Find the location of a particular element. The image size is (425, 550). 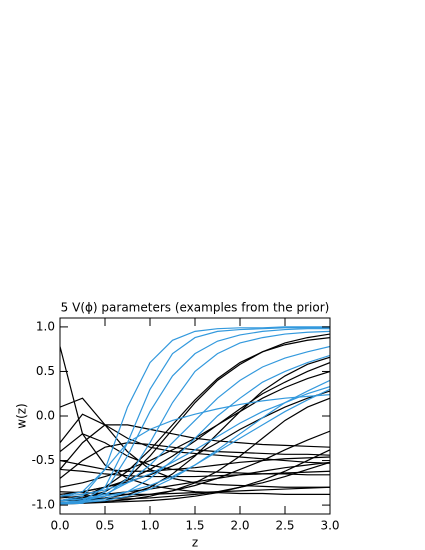

x-tick-label: 1.5 is located at coordinates (194, 526).